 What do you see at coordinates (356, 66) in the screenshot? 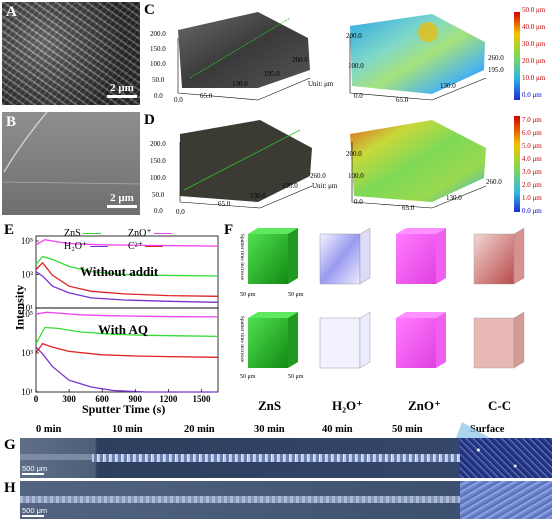
I see `c2-y-tick-2: 100.0` at bounding box center [356, 66].